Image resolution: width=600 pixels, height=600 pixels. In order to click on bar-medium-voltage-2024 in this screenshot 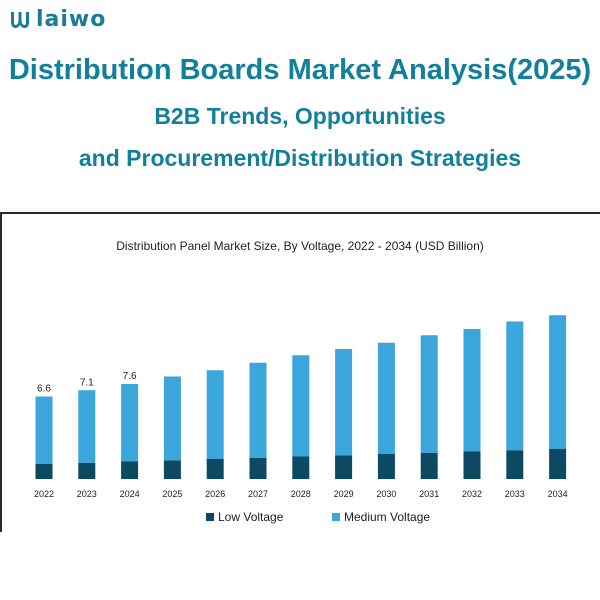, I will do `click(130, 423)`.